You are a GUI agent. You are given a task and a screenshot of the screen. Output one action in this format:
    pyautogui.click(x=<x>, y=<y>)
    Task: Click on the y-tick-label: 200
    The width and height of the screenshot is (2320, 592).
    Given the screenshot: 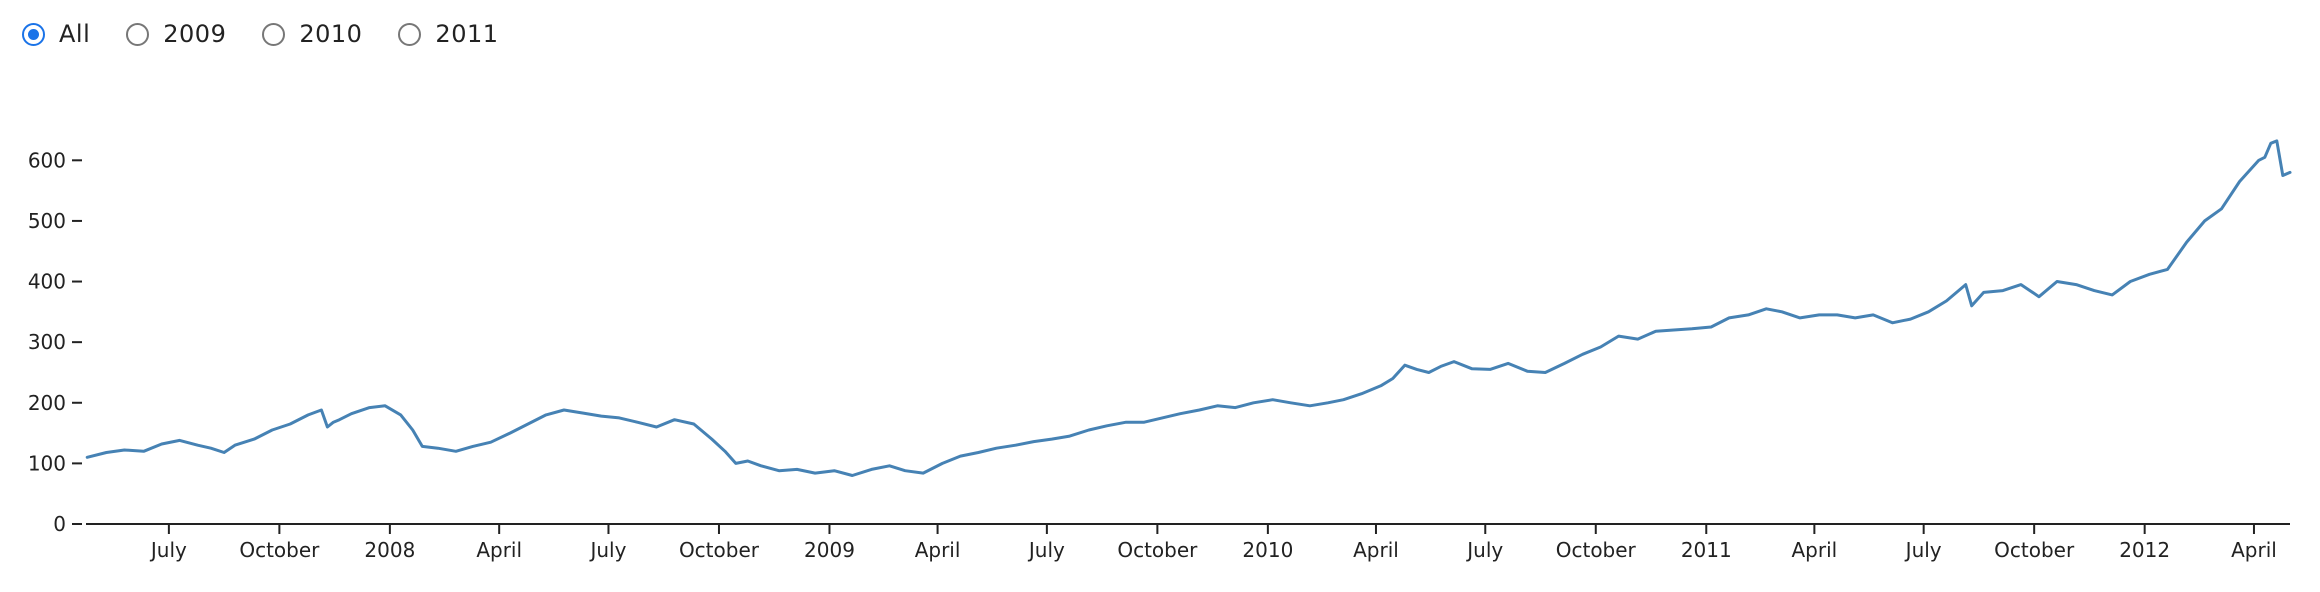 What is the action you would take?
    pyautogui.click(x=47, y=403)
    